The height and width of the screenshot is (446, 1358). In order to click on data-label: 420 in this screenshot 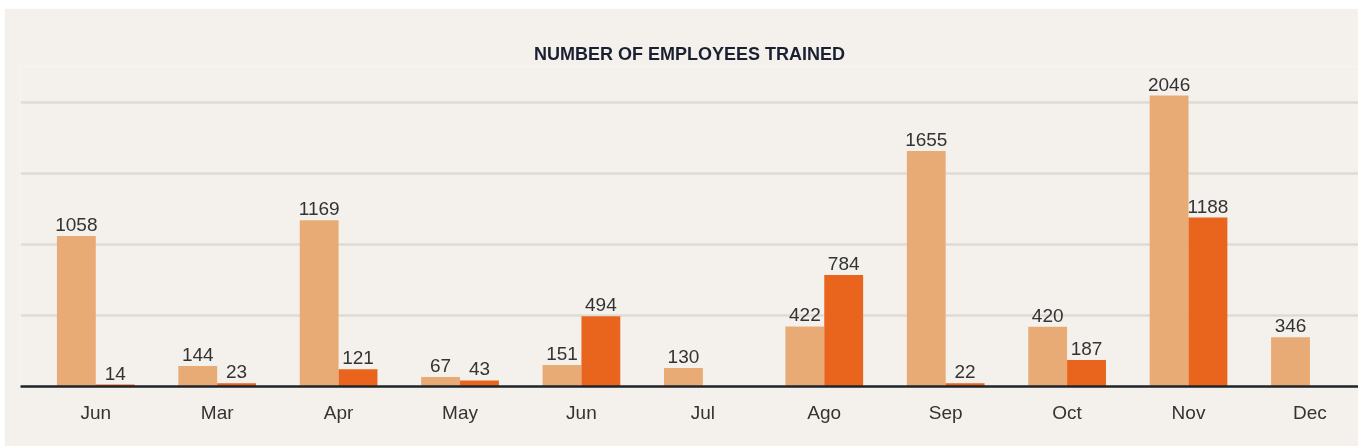, I will do `click(1047, 315)`.